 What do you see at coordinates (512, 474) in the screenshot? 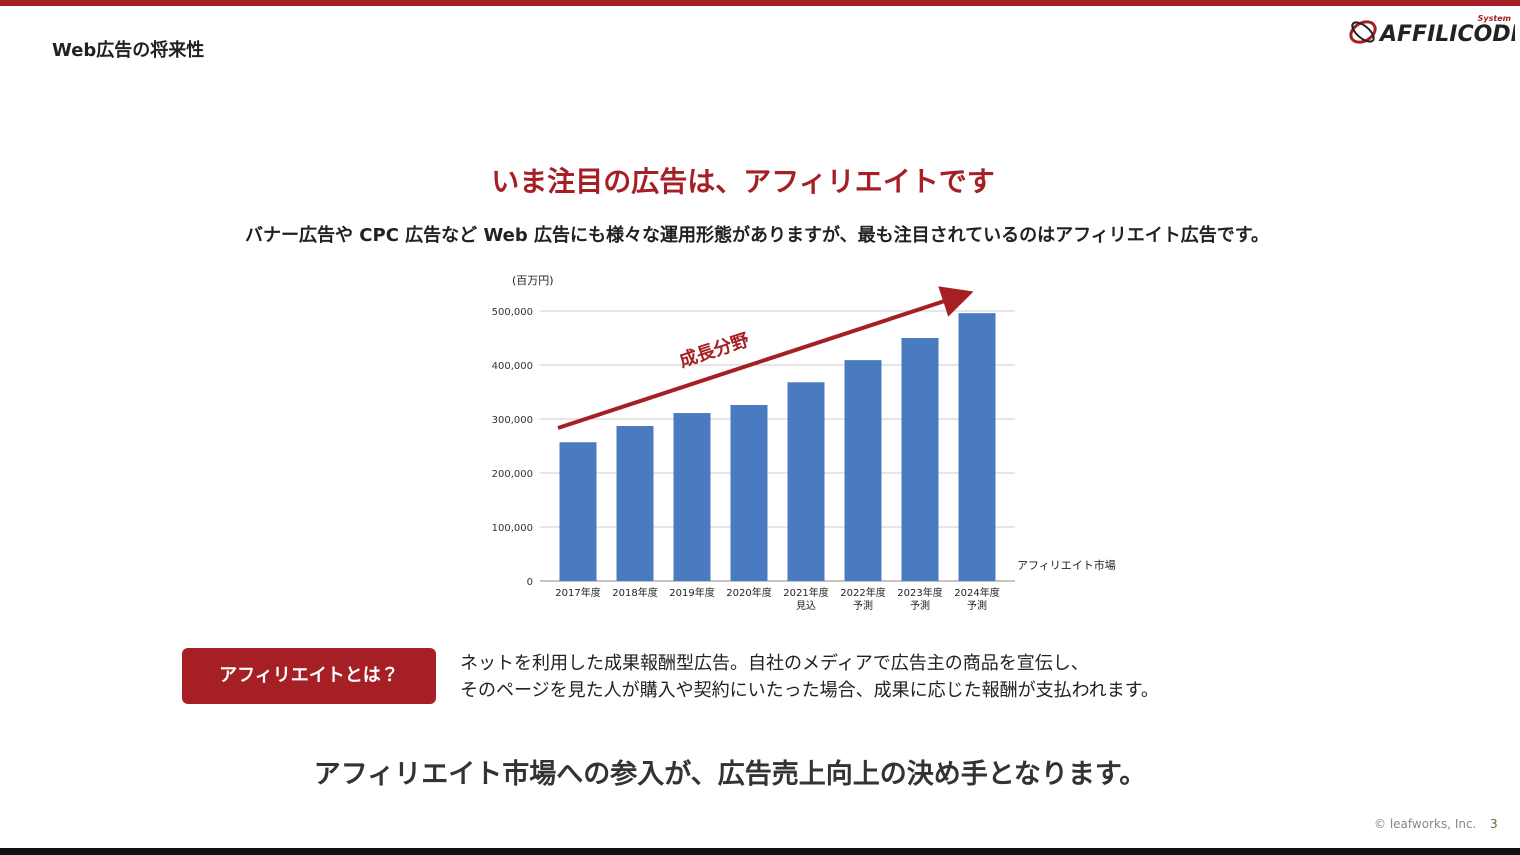
I see `y-tick-label: 200,000` at bounding box center [512, 474].